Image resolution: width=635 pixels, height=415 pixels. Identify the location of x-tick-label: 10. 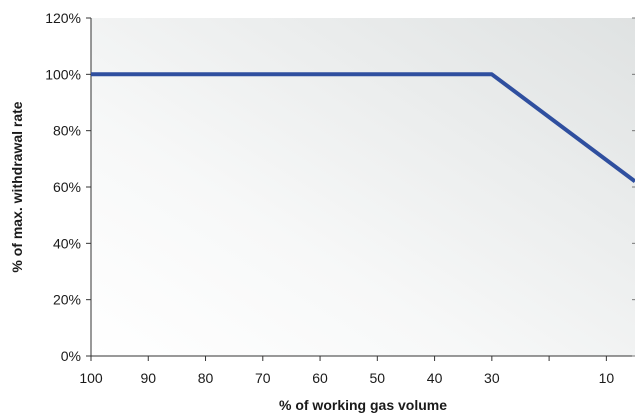
(607, 378).